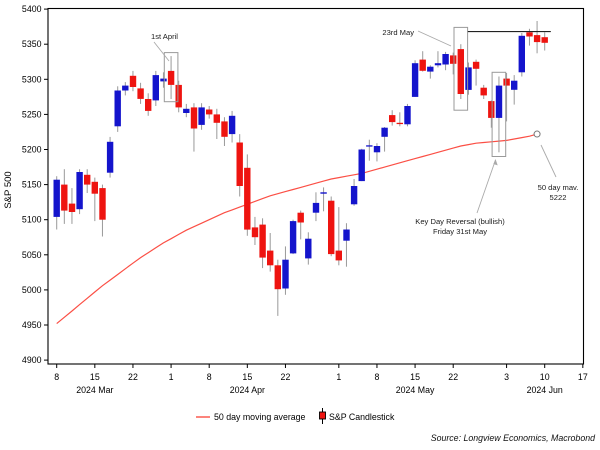  What do you see at coordinates (32, 9) in the screenshot?
I see `svg-text: 5400` at bounding box center [32, 9].